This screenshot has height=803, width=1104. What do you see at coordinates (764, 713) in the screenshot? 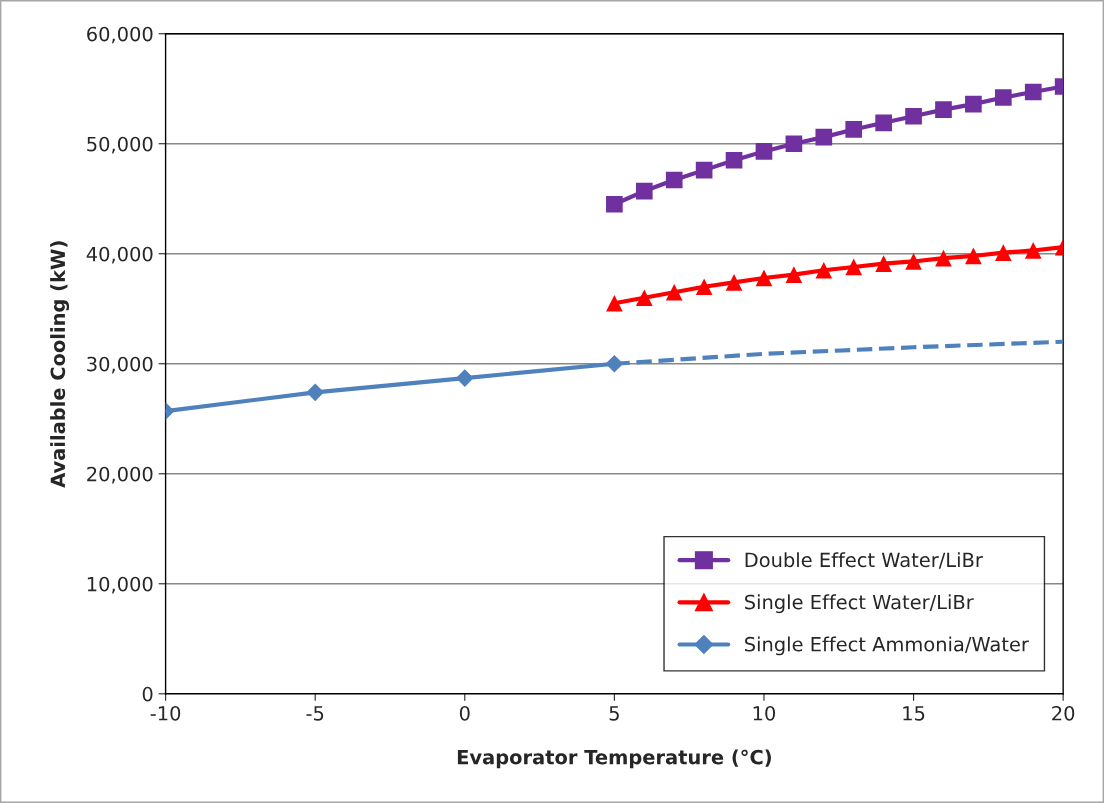
I see `x-tick-label: 10` at bounding box center [764, 713].